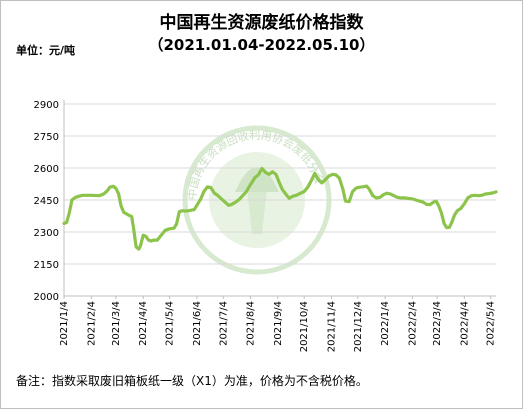 Image resolution: width=523 pixels, height=409 pixels. What do you see at coordinates (46, 50) in the screenshot?
I see `unit-label: 单位：元/吨` at bounding box center [46, 50].